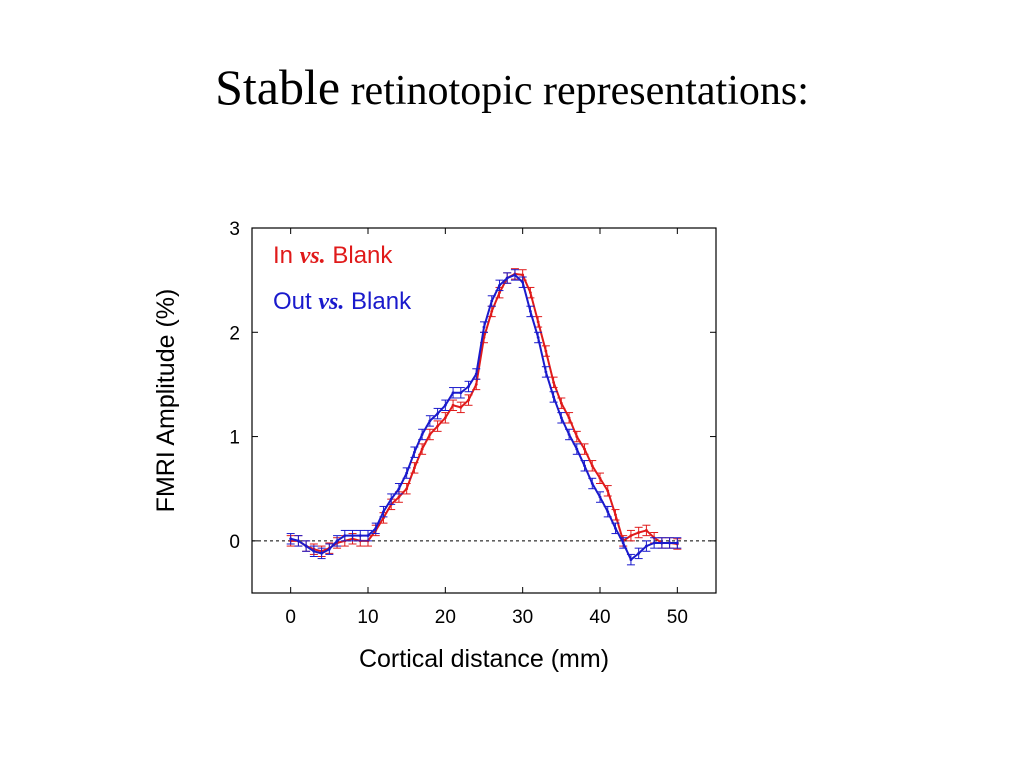  I want to click on x-tick-label: 30, so click(522, 617).